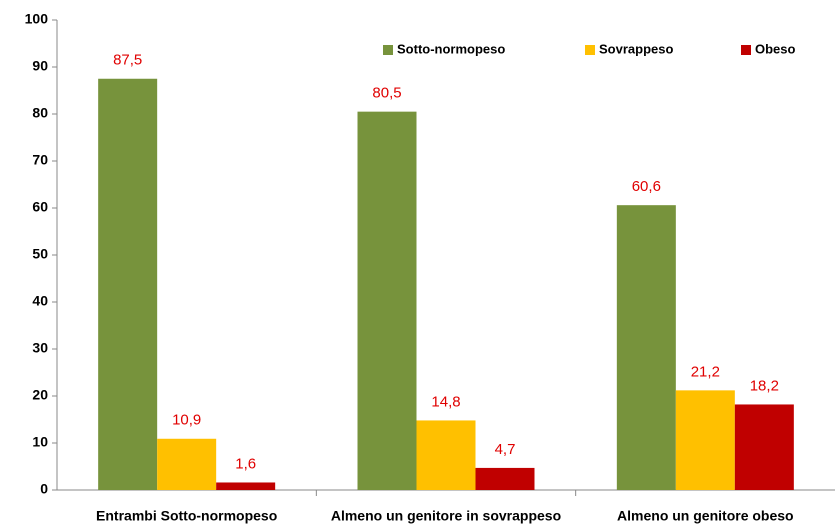  I want to click on x-tick-label: Entrambi Sotto-normopeso, so click(186, 516).